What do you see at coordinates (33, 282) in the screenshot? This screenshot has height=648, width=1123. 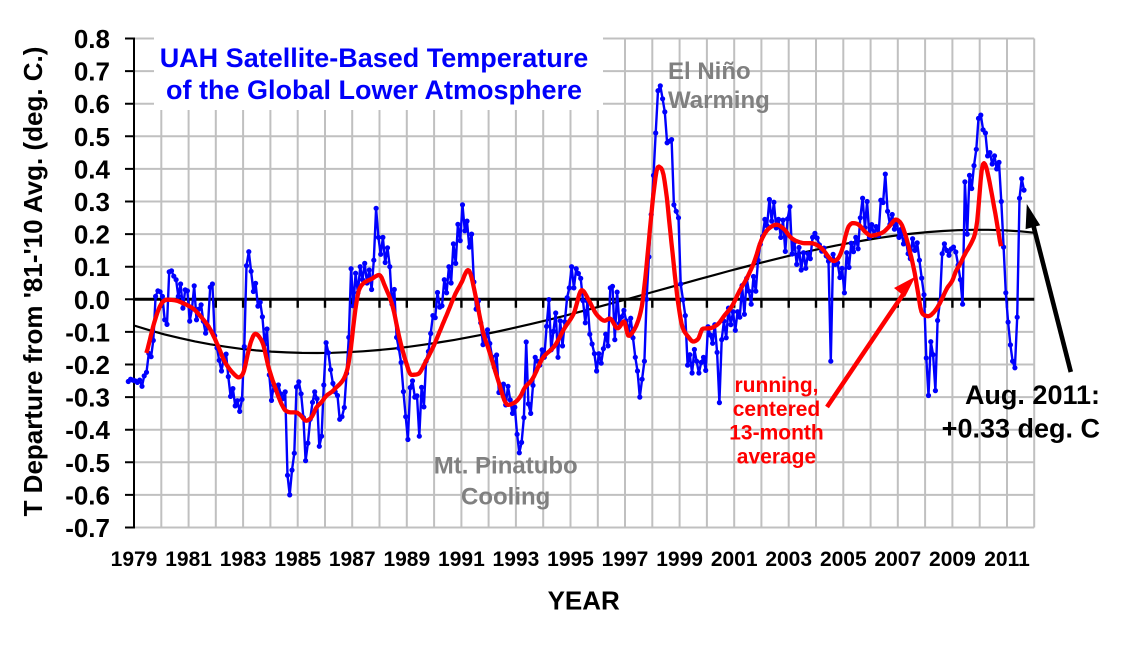 I see `svg-text:T Departure from '81-'10 Avg.: T Departure from '81-'10 Avg. (deg. C.)` at bounding box center [33, 282].